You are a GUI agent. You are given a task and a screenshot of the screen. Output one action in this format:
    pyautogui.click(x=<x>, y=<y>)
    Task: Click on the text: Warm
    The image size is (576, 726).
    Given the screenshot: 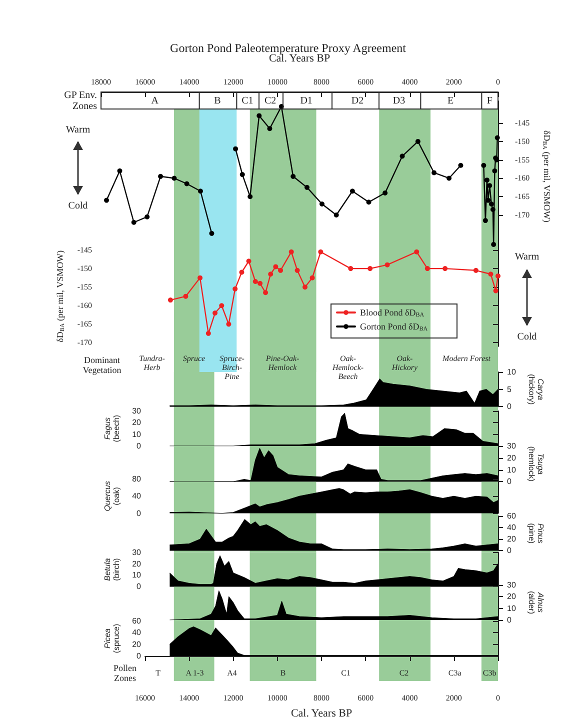 What is the action you would take?
    pyautogui.click(x=78, y=130)
    